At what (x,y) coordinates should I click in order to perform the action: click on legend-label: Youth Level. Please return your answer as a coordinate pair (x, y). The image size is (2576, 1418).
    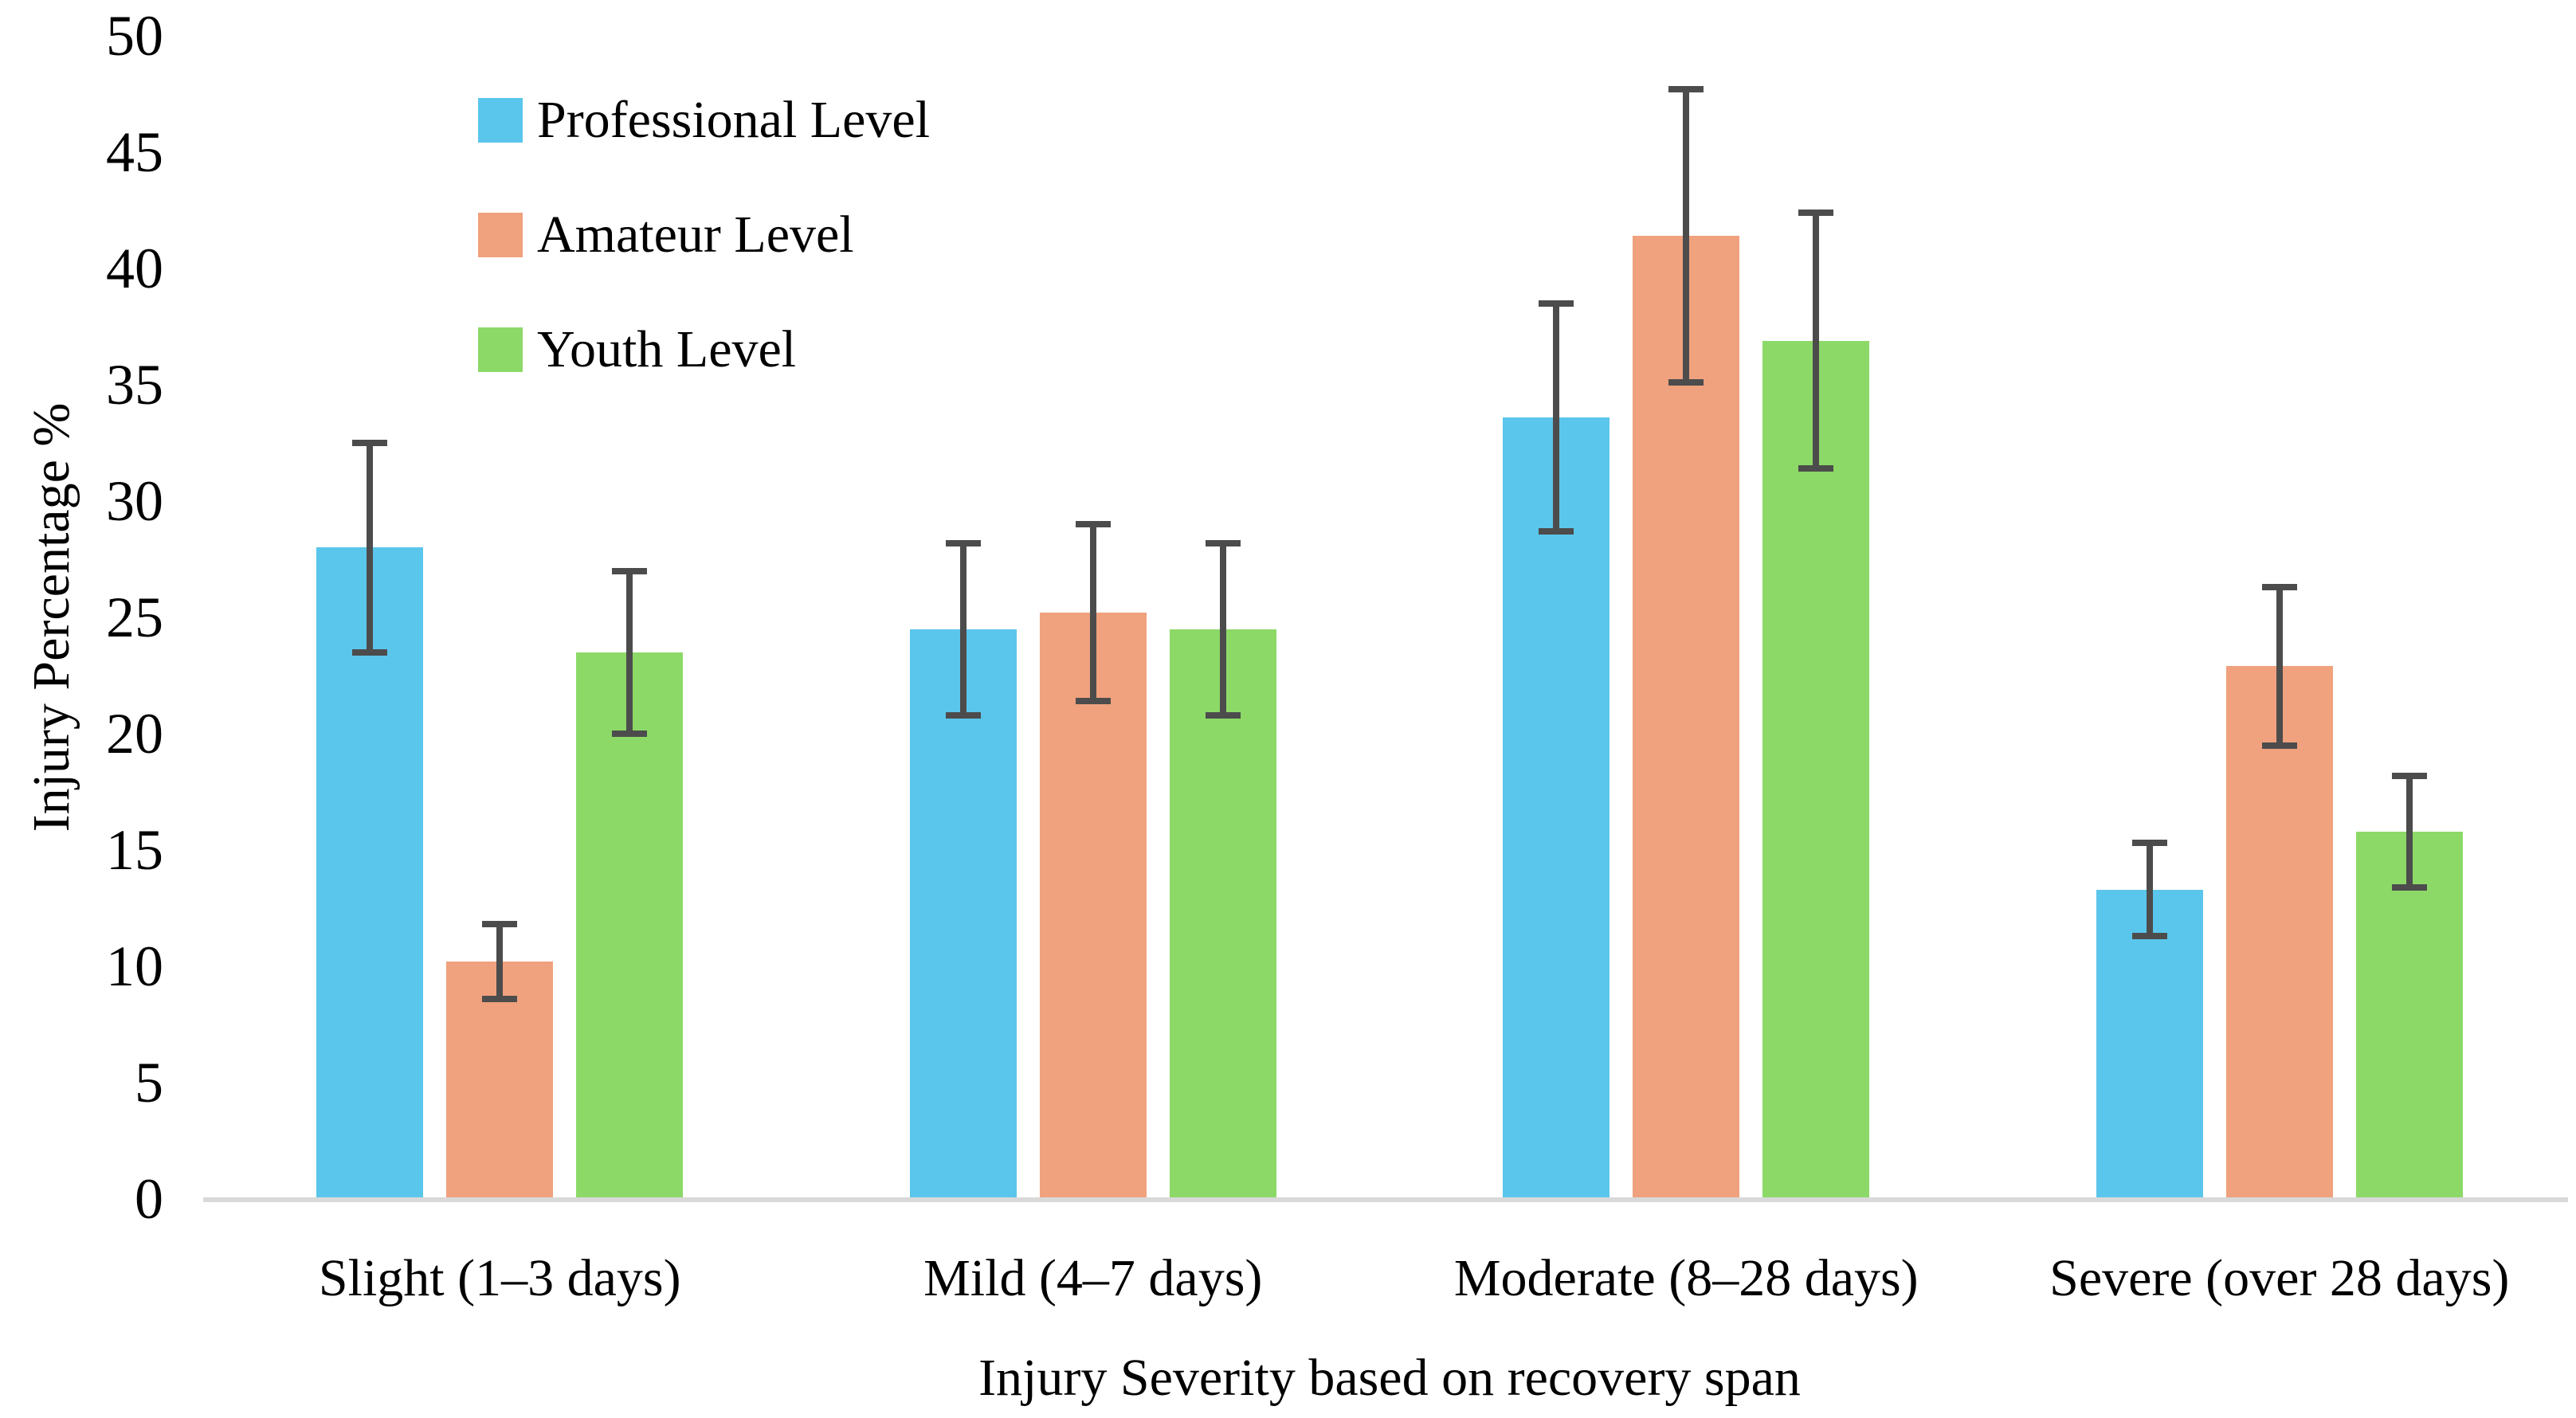
    Looking at the image, I should click on (667, 349).